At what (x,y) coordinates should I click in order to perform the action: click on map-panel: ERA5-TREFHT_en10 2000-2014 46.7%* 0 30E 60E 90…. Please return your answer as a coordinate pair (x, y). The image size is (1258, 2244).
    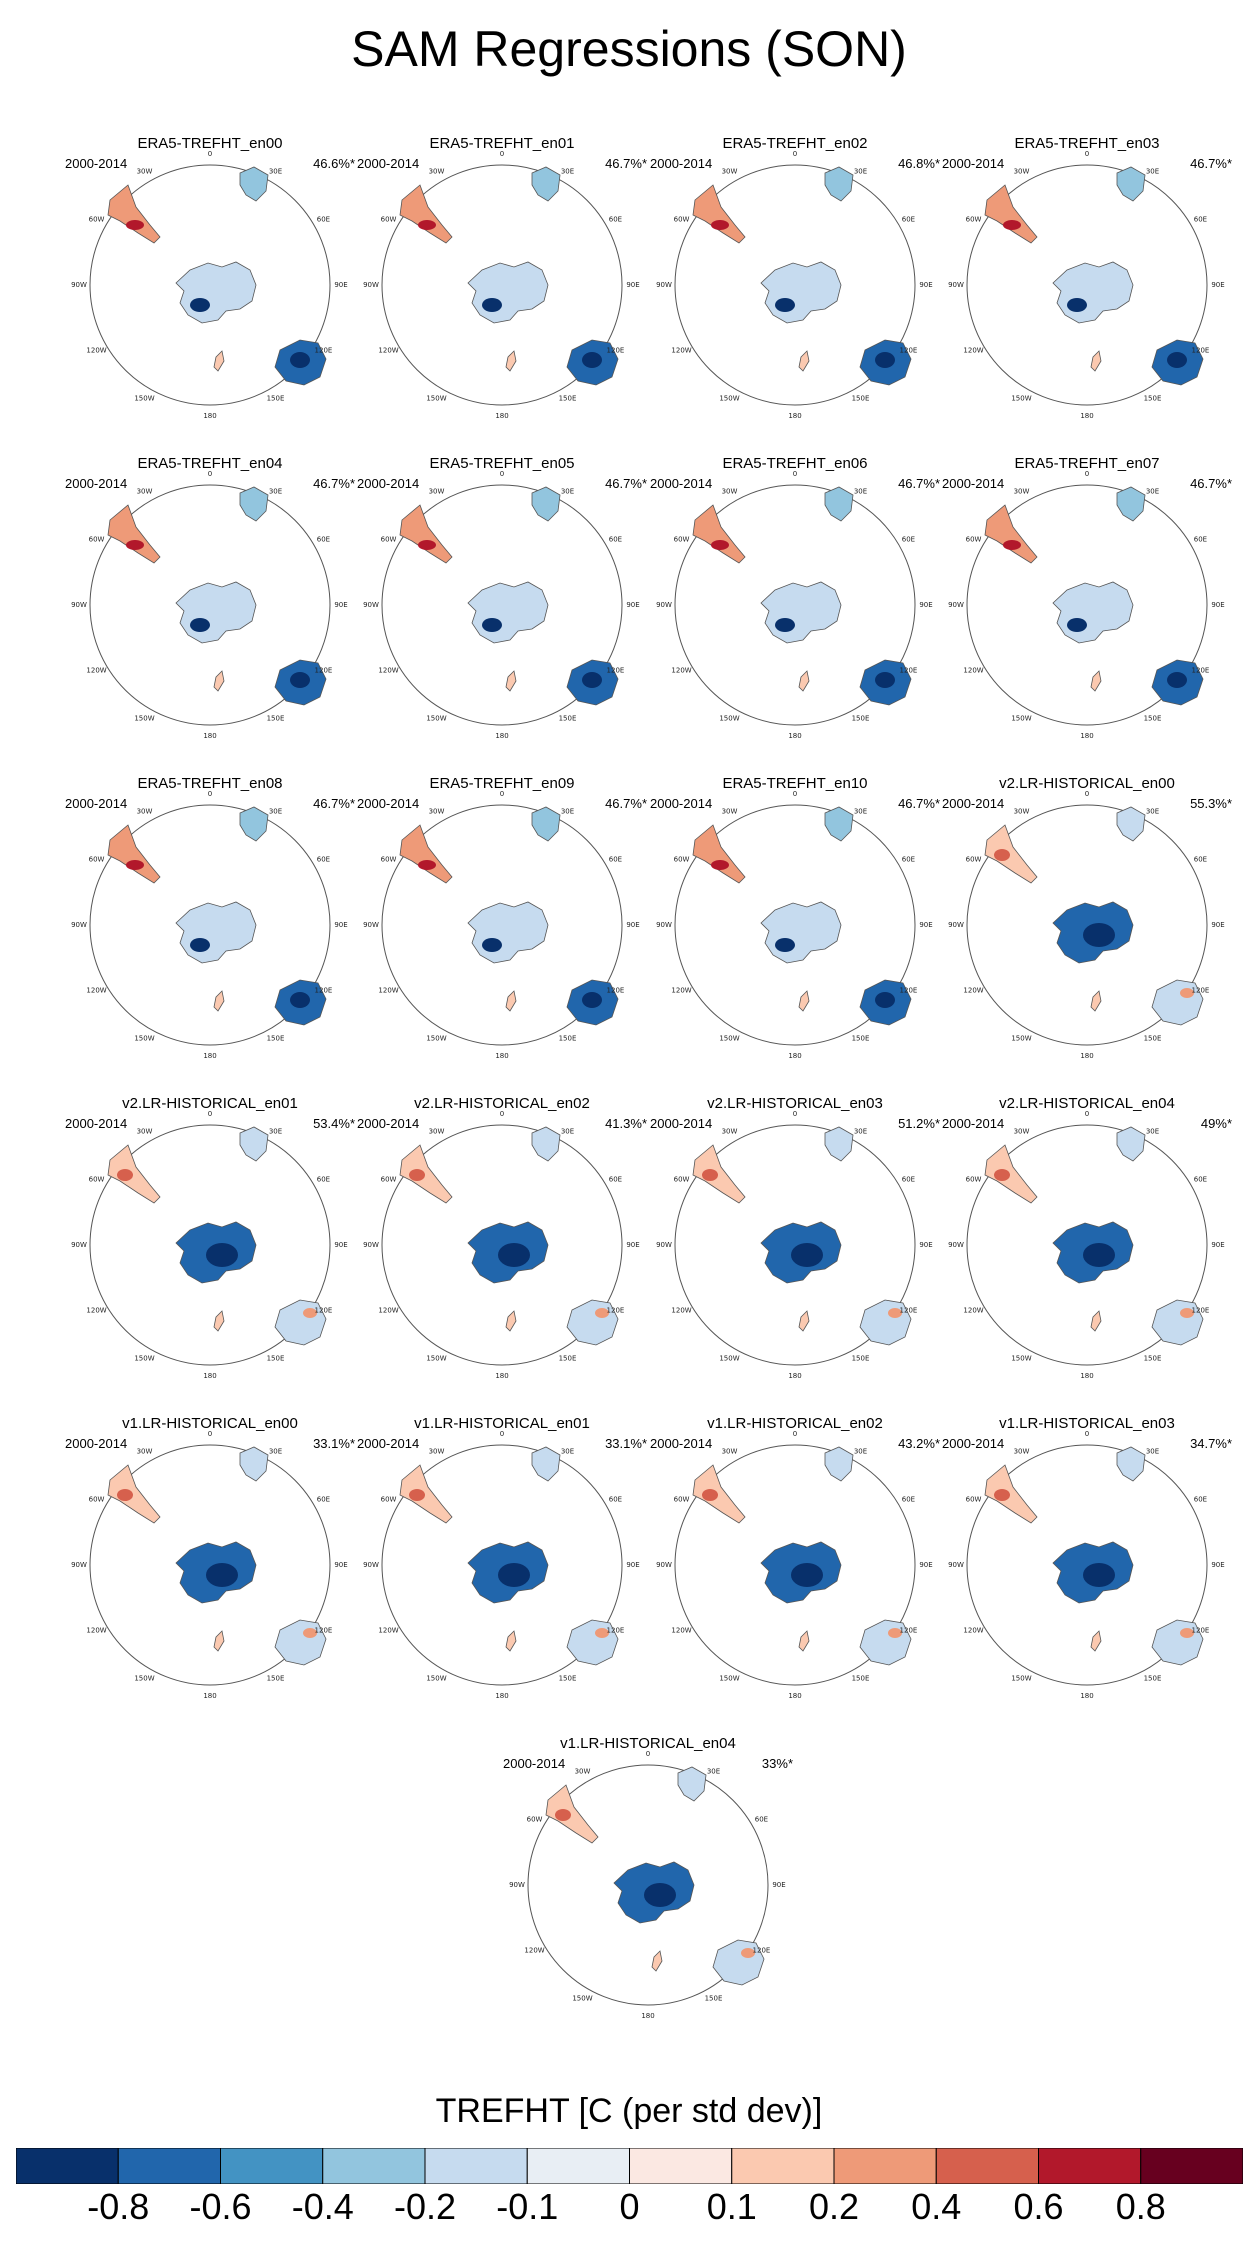
    Looking at the image, I should click on (795, 925).